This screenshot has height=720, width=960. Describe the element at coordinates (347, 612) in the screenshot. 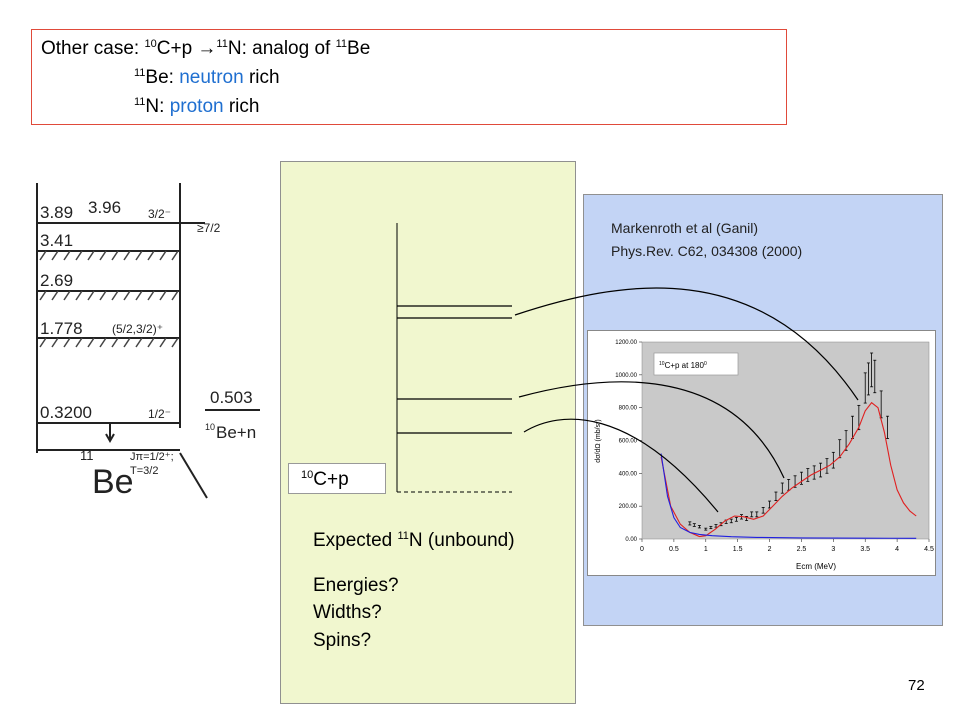

I see `question-widths: Widths?` at that location.